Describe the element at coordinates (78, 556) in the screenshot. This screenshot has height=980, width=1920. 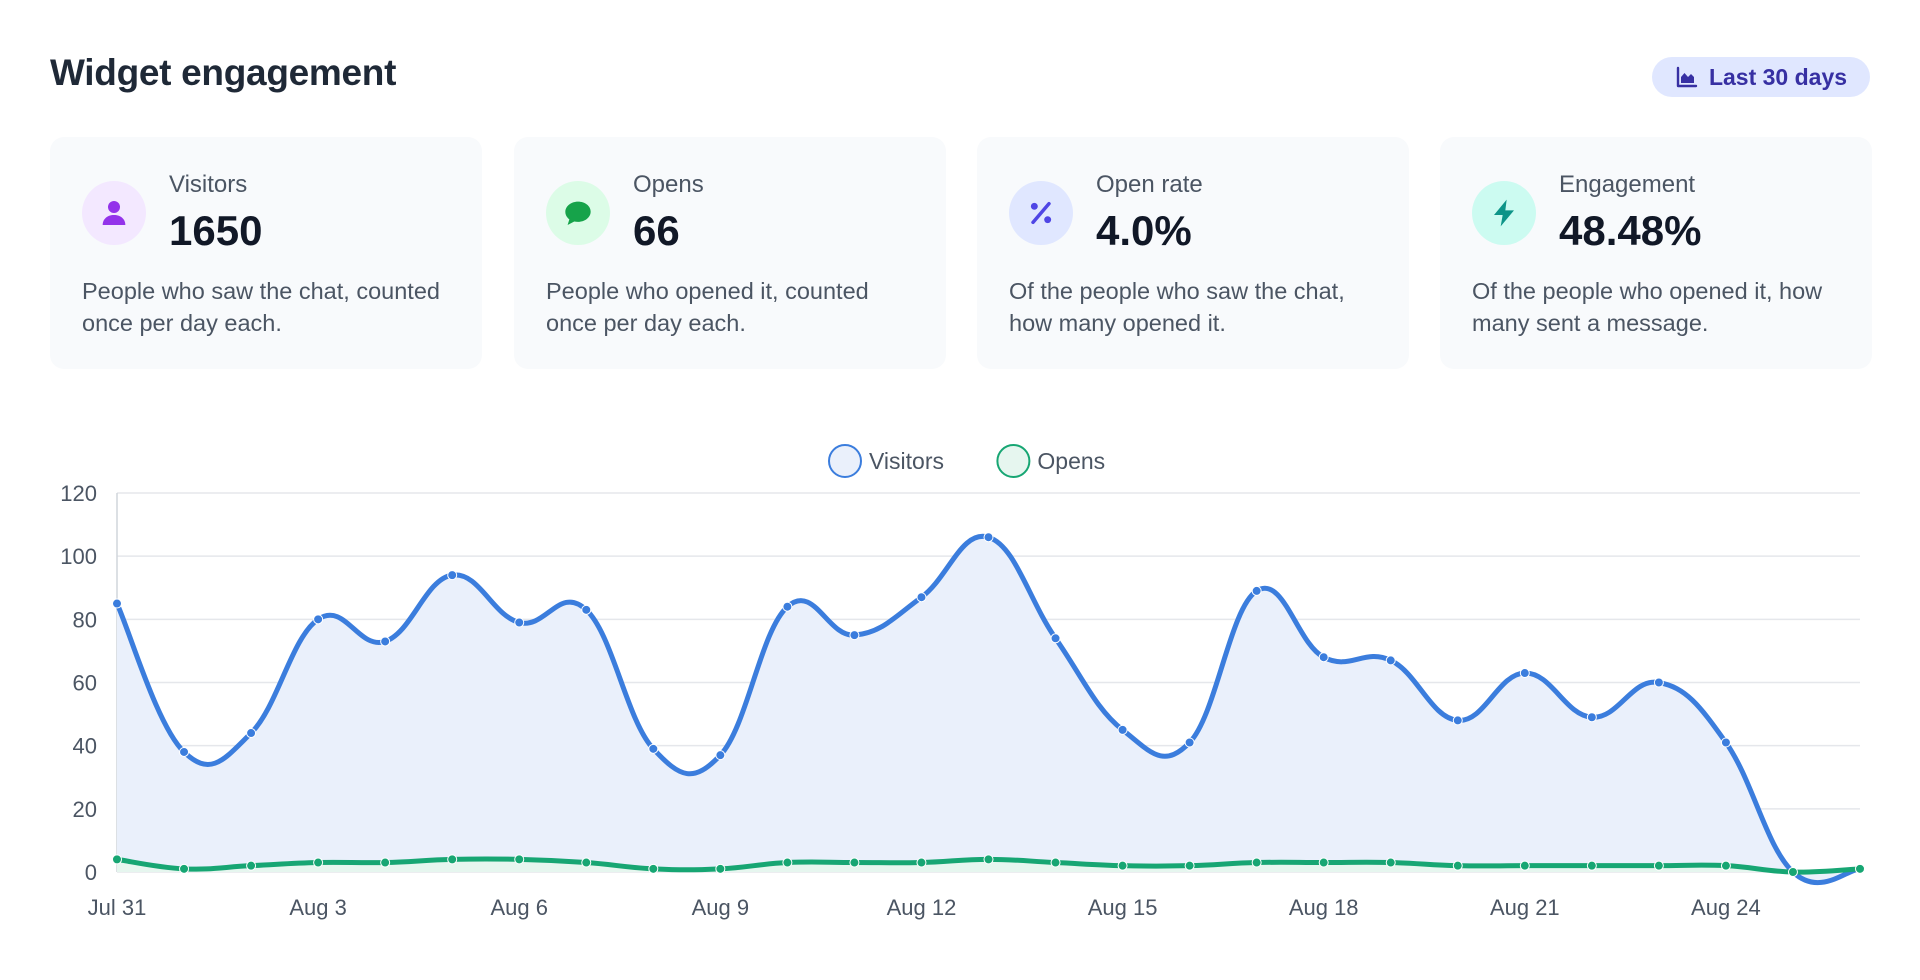
I see `y-tick-label: 100` at that location.